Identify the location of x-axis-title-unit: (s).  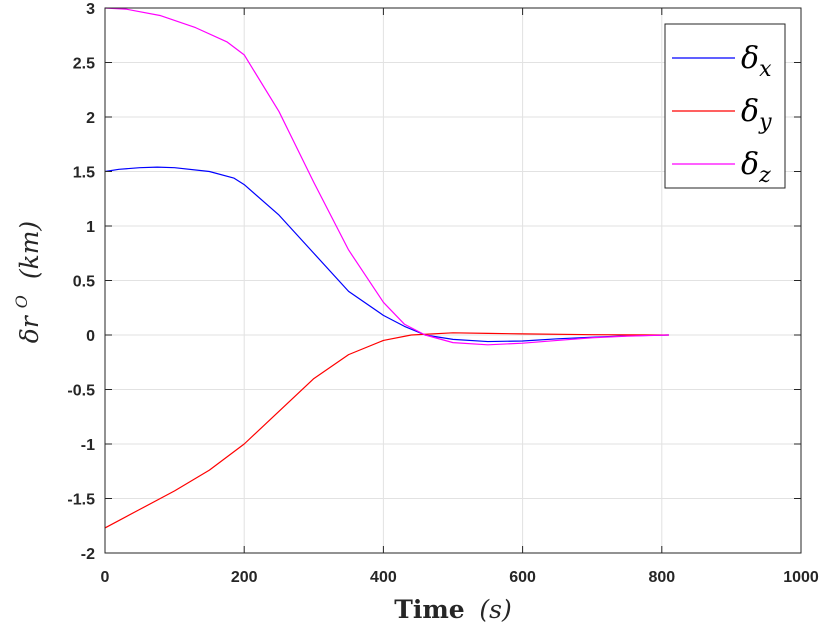
(495, 609).